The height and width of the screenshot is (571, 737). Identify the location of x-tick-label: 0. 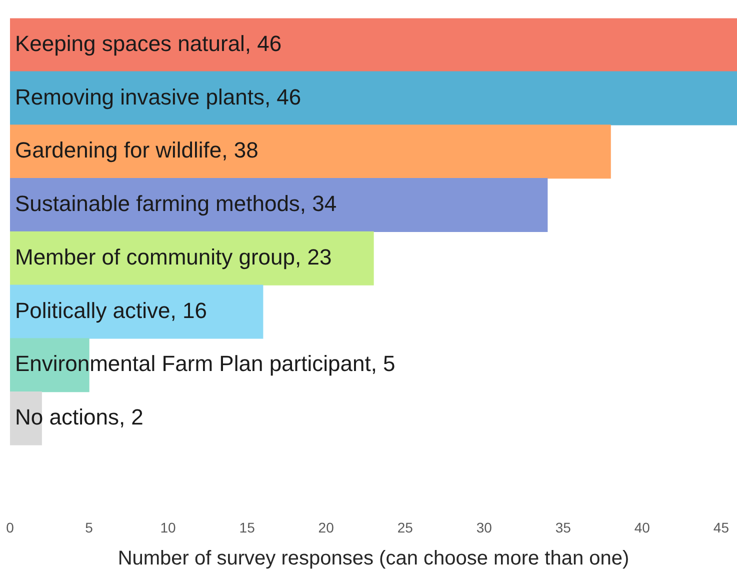
(10, 527).